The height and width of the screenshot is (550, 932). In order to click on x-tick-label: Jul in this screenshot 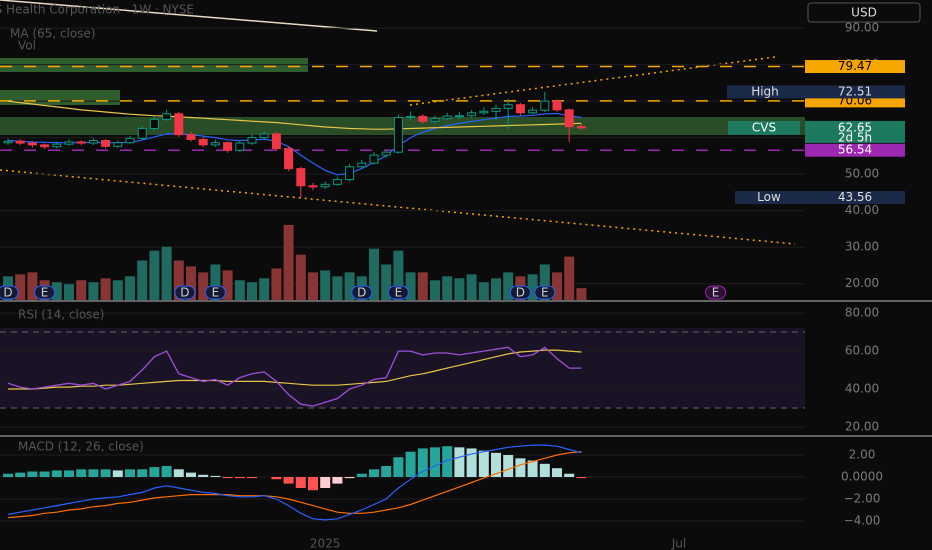, I will do `click(678, 543)`.